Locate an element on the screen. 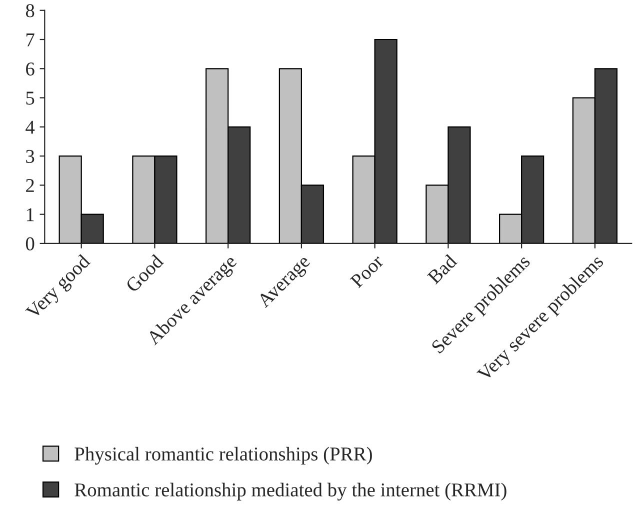  x-tick-label: Bad is located at coordinates (442, 269).